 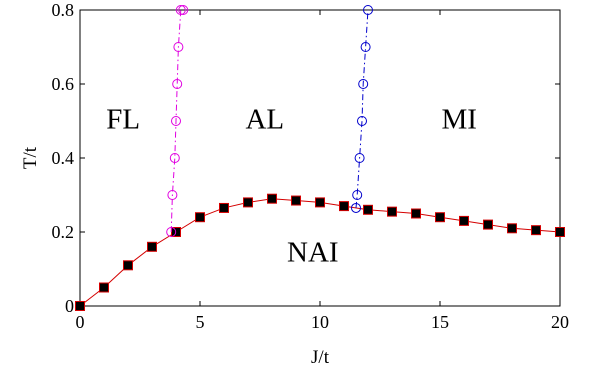 What do you see at coordinates (313, 253) in the screenshot?
I see `region-label-nai: NAI` at bounding box center [313, 253].